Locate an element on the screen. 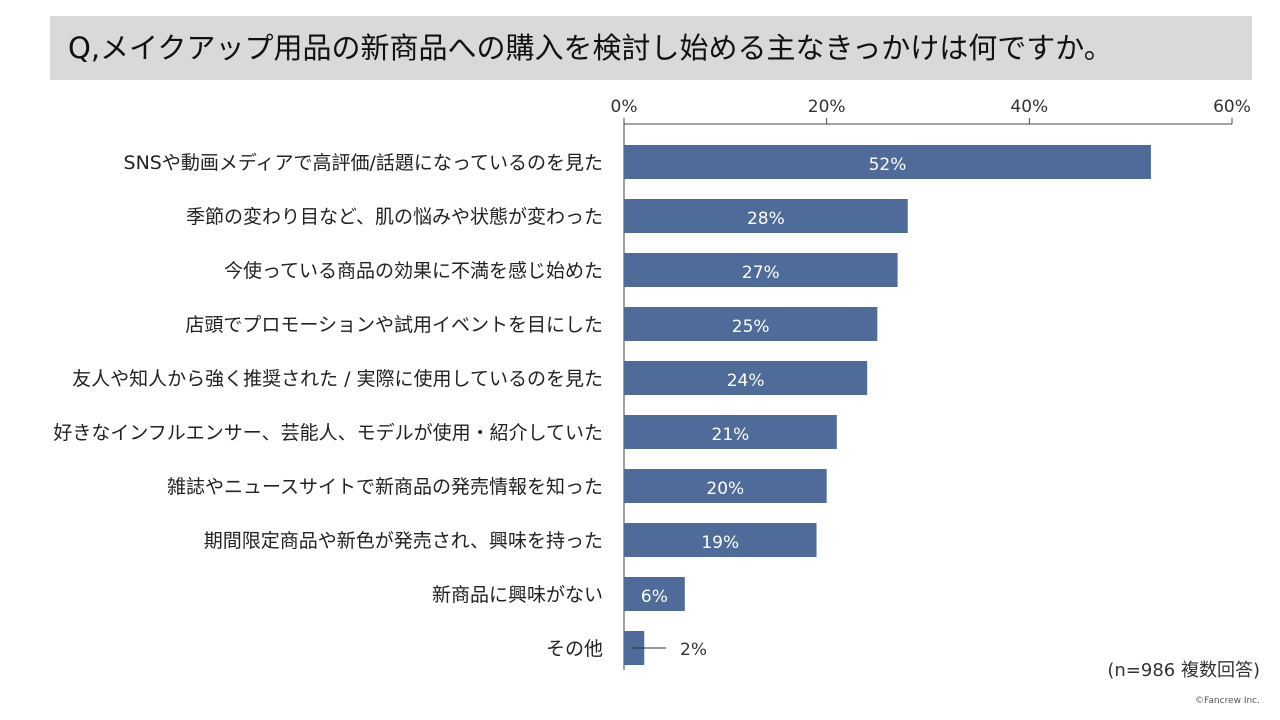 This screenshot has height=720, width=1280. category-label: 店頭でプロモーションや試用イベントを目にした is located at coordinates (394, 325).